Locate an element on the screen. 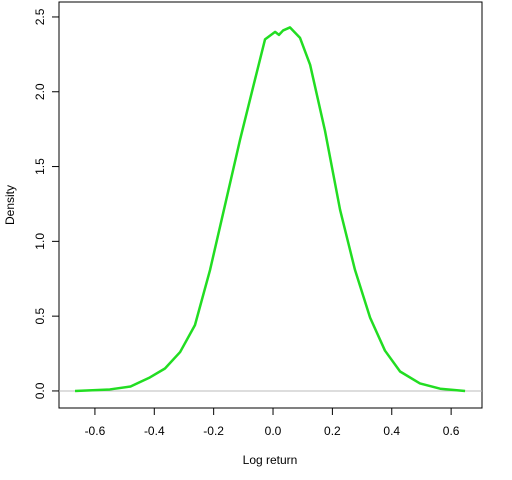 This screenshot has width=512, height=480. x-tick-label: 0.6 is located at coordinates (451, 431).